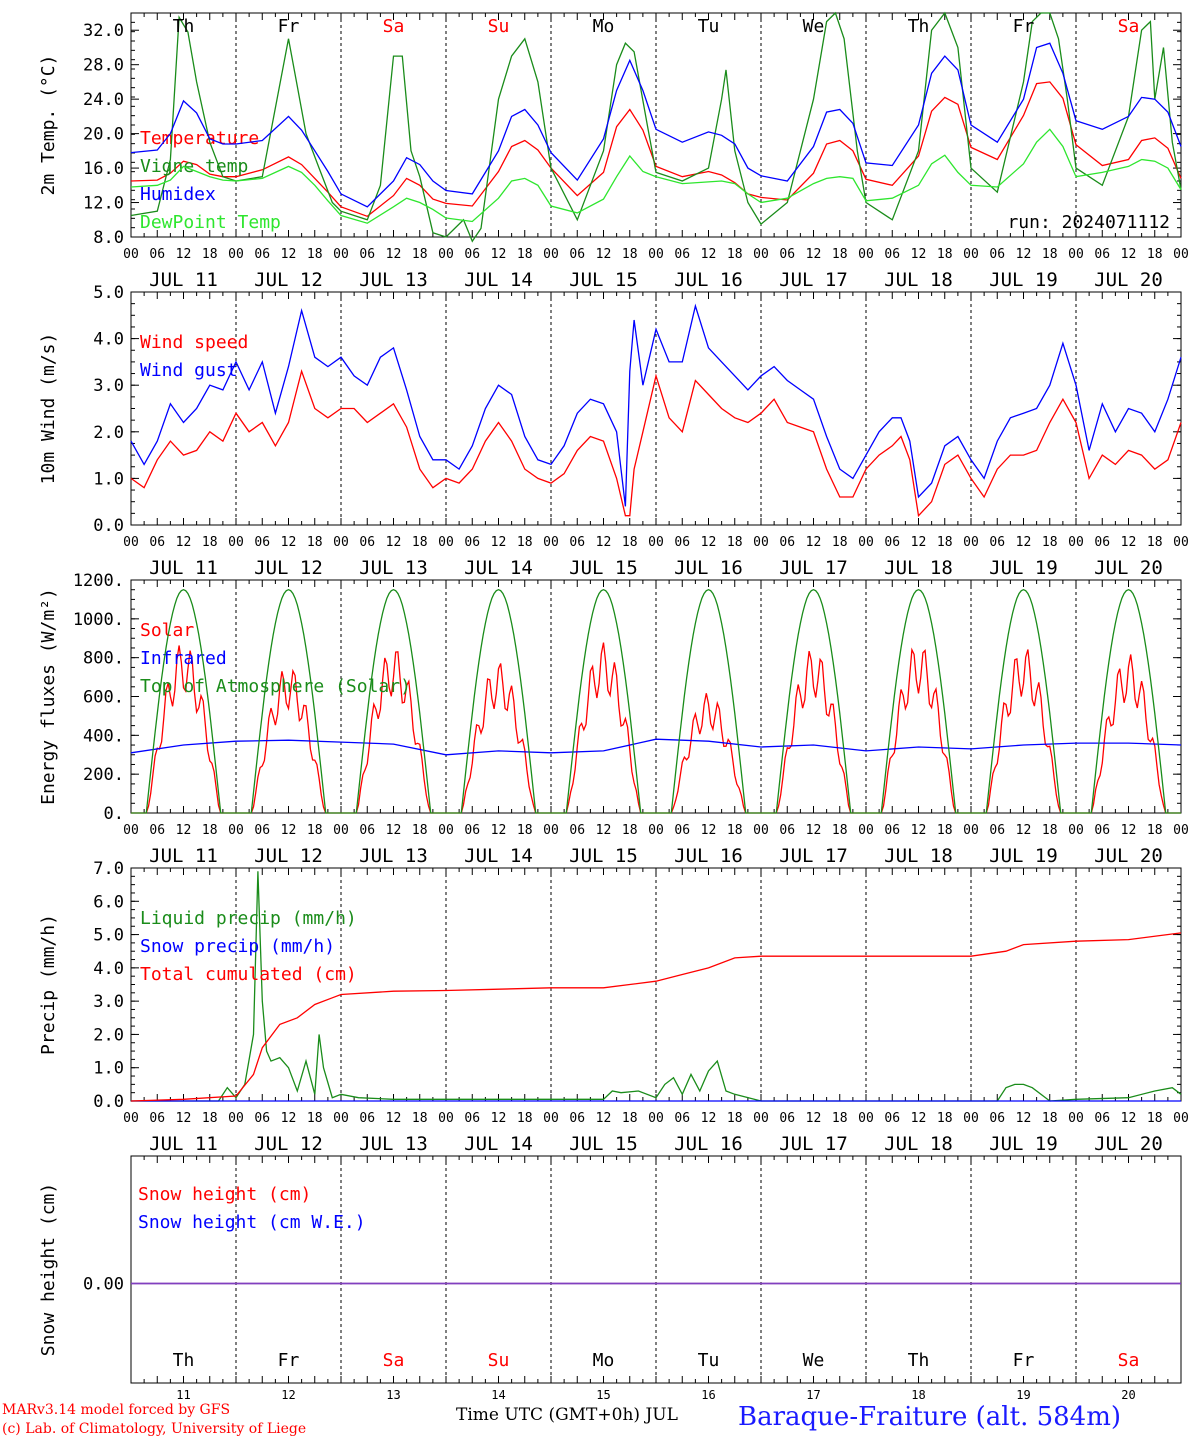 Image resolution: width=1194 pixels, height=1440 pixels. What do you see at coordinates (98, 620) in the screenshot?
I see `y-tick-label: 1000.` at bounding box center [98, 620].